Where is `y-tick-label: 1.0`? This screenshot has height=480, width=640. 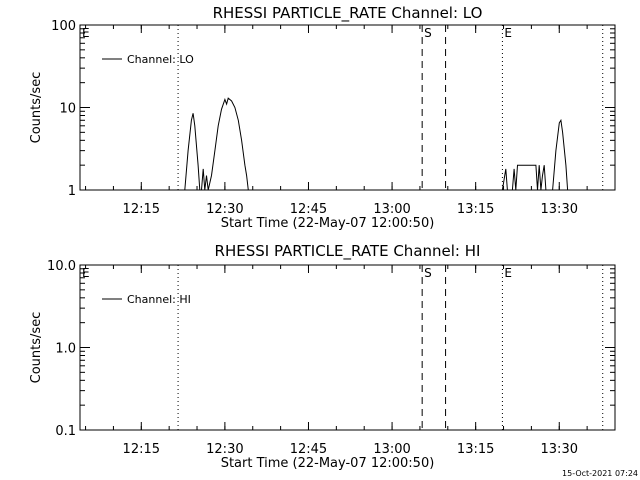 y-tick-label: 1.0 is located at coordinates (65, 349).